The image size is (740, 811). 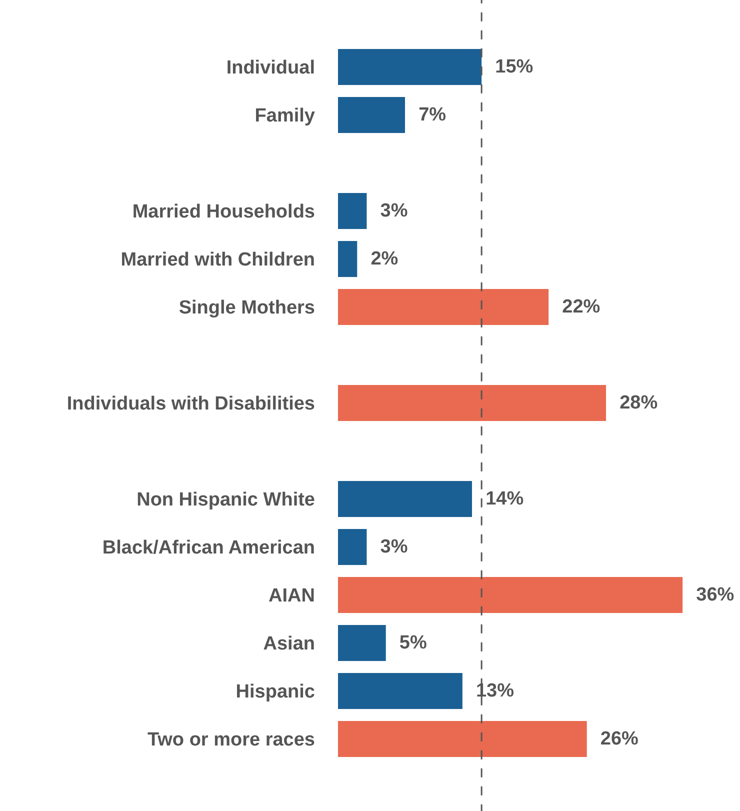 What do you see at coordinates (432, 115) in the screenshot?
I see `data-label: 7%` at bounding box center [432, 115].